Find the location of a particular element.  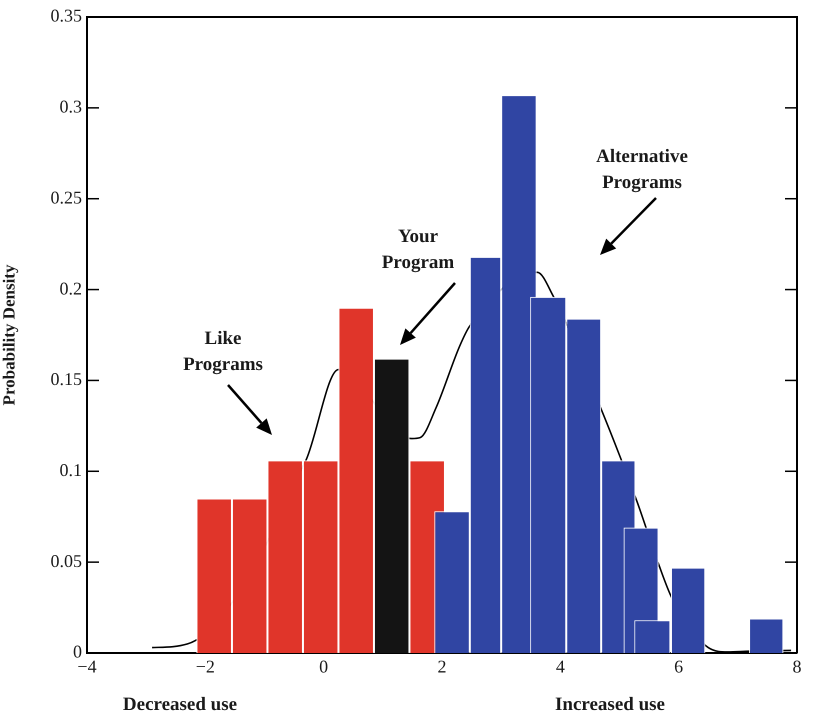

y-tick-label: 0.25 is located at coordinates (66, 197).